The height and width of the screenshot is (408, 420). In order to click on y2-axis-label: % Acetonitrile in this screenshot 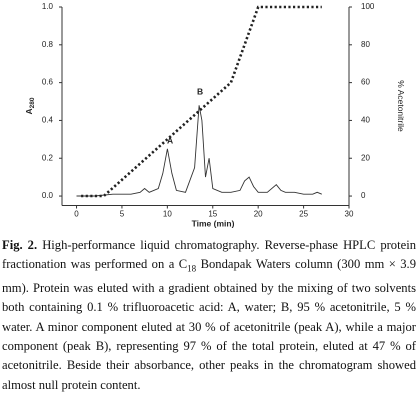, I will do `click(401, 106)`.